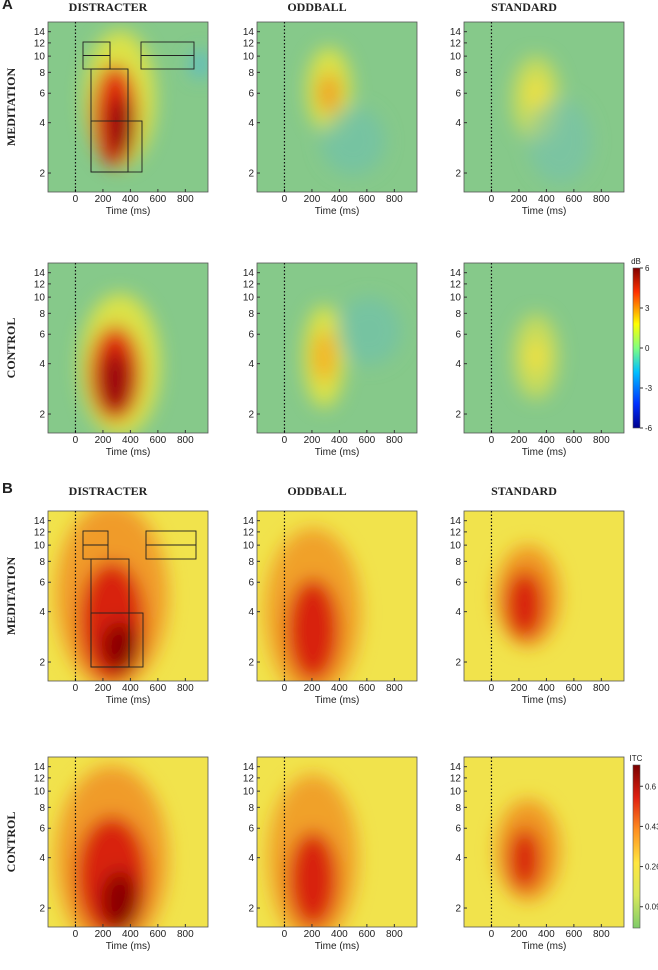 The image size is (658, 970). Describe the element at coordinates (524, 7) in the screenshot. I see `column-title: STANDARD` at that location.